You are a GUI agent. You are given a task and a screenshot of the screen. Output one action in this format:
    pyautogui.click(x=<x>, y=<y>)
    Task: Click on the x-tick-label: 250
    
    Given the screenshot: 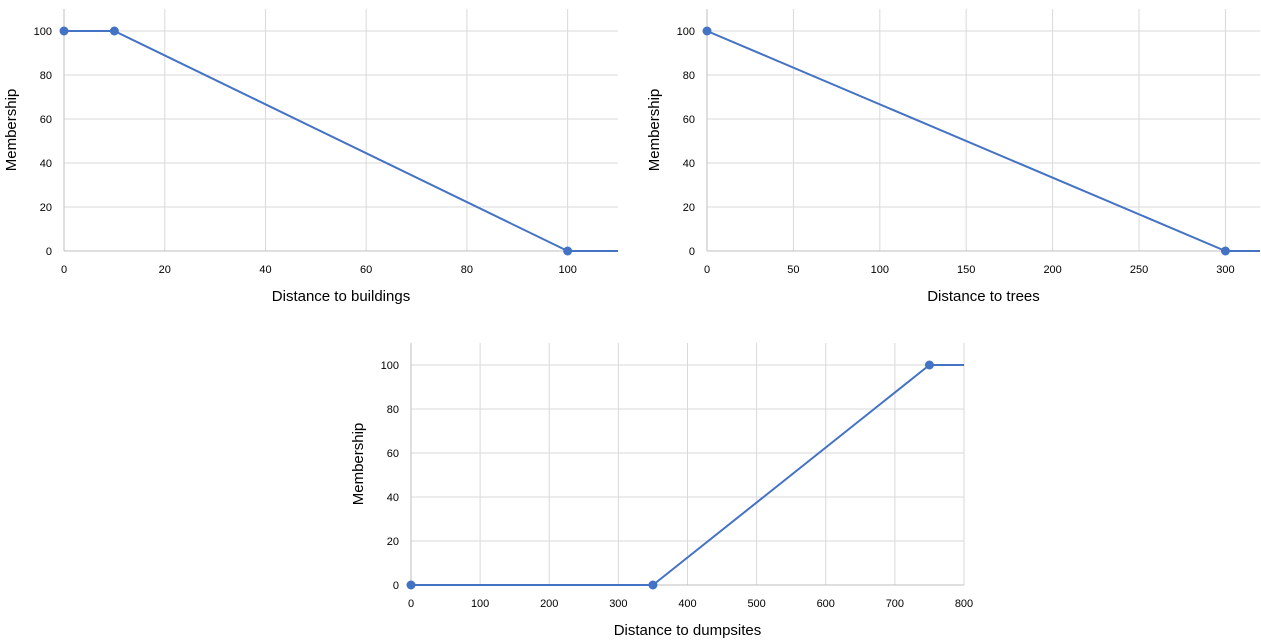 What is the action you would take?
    pyautogui.click(x=1139, y=270)
    